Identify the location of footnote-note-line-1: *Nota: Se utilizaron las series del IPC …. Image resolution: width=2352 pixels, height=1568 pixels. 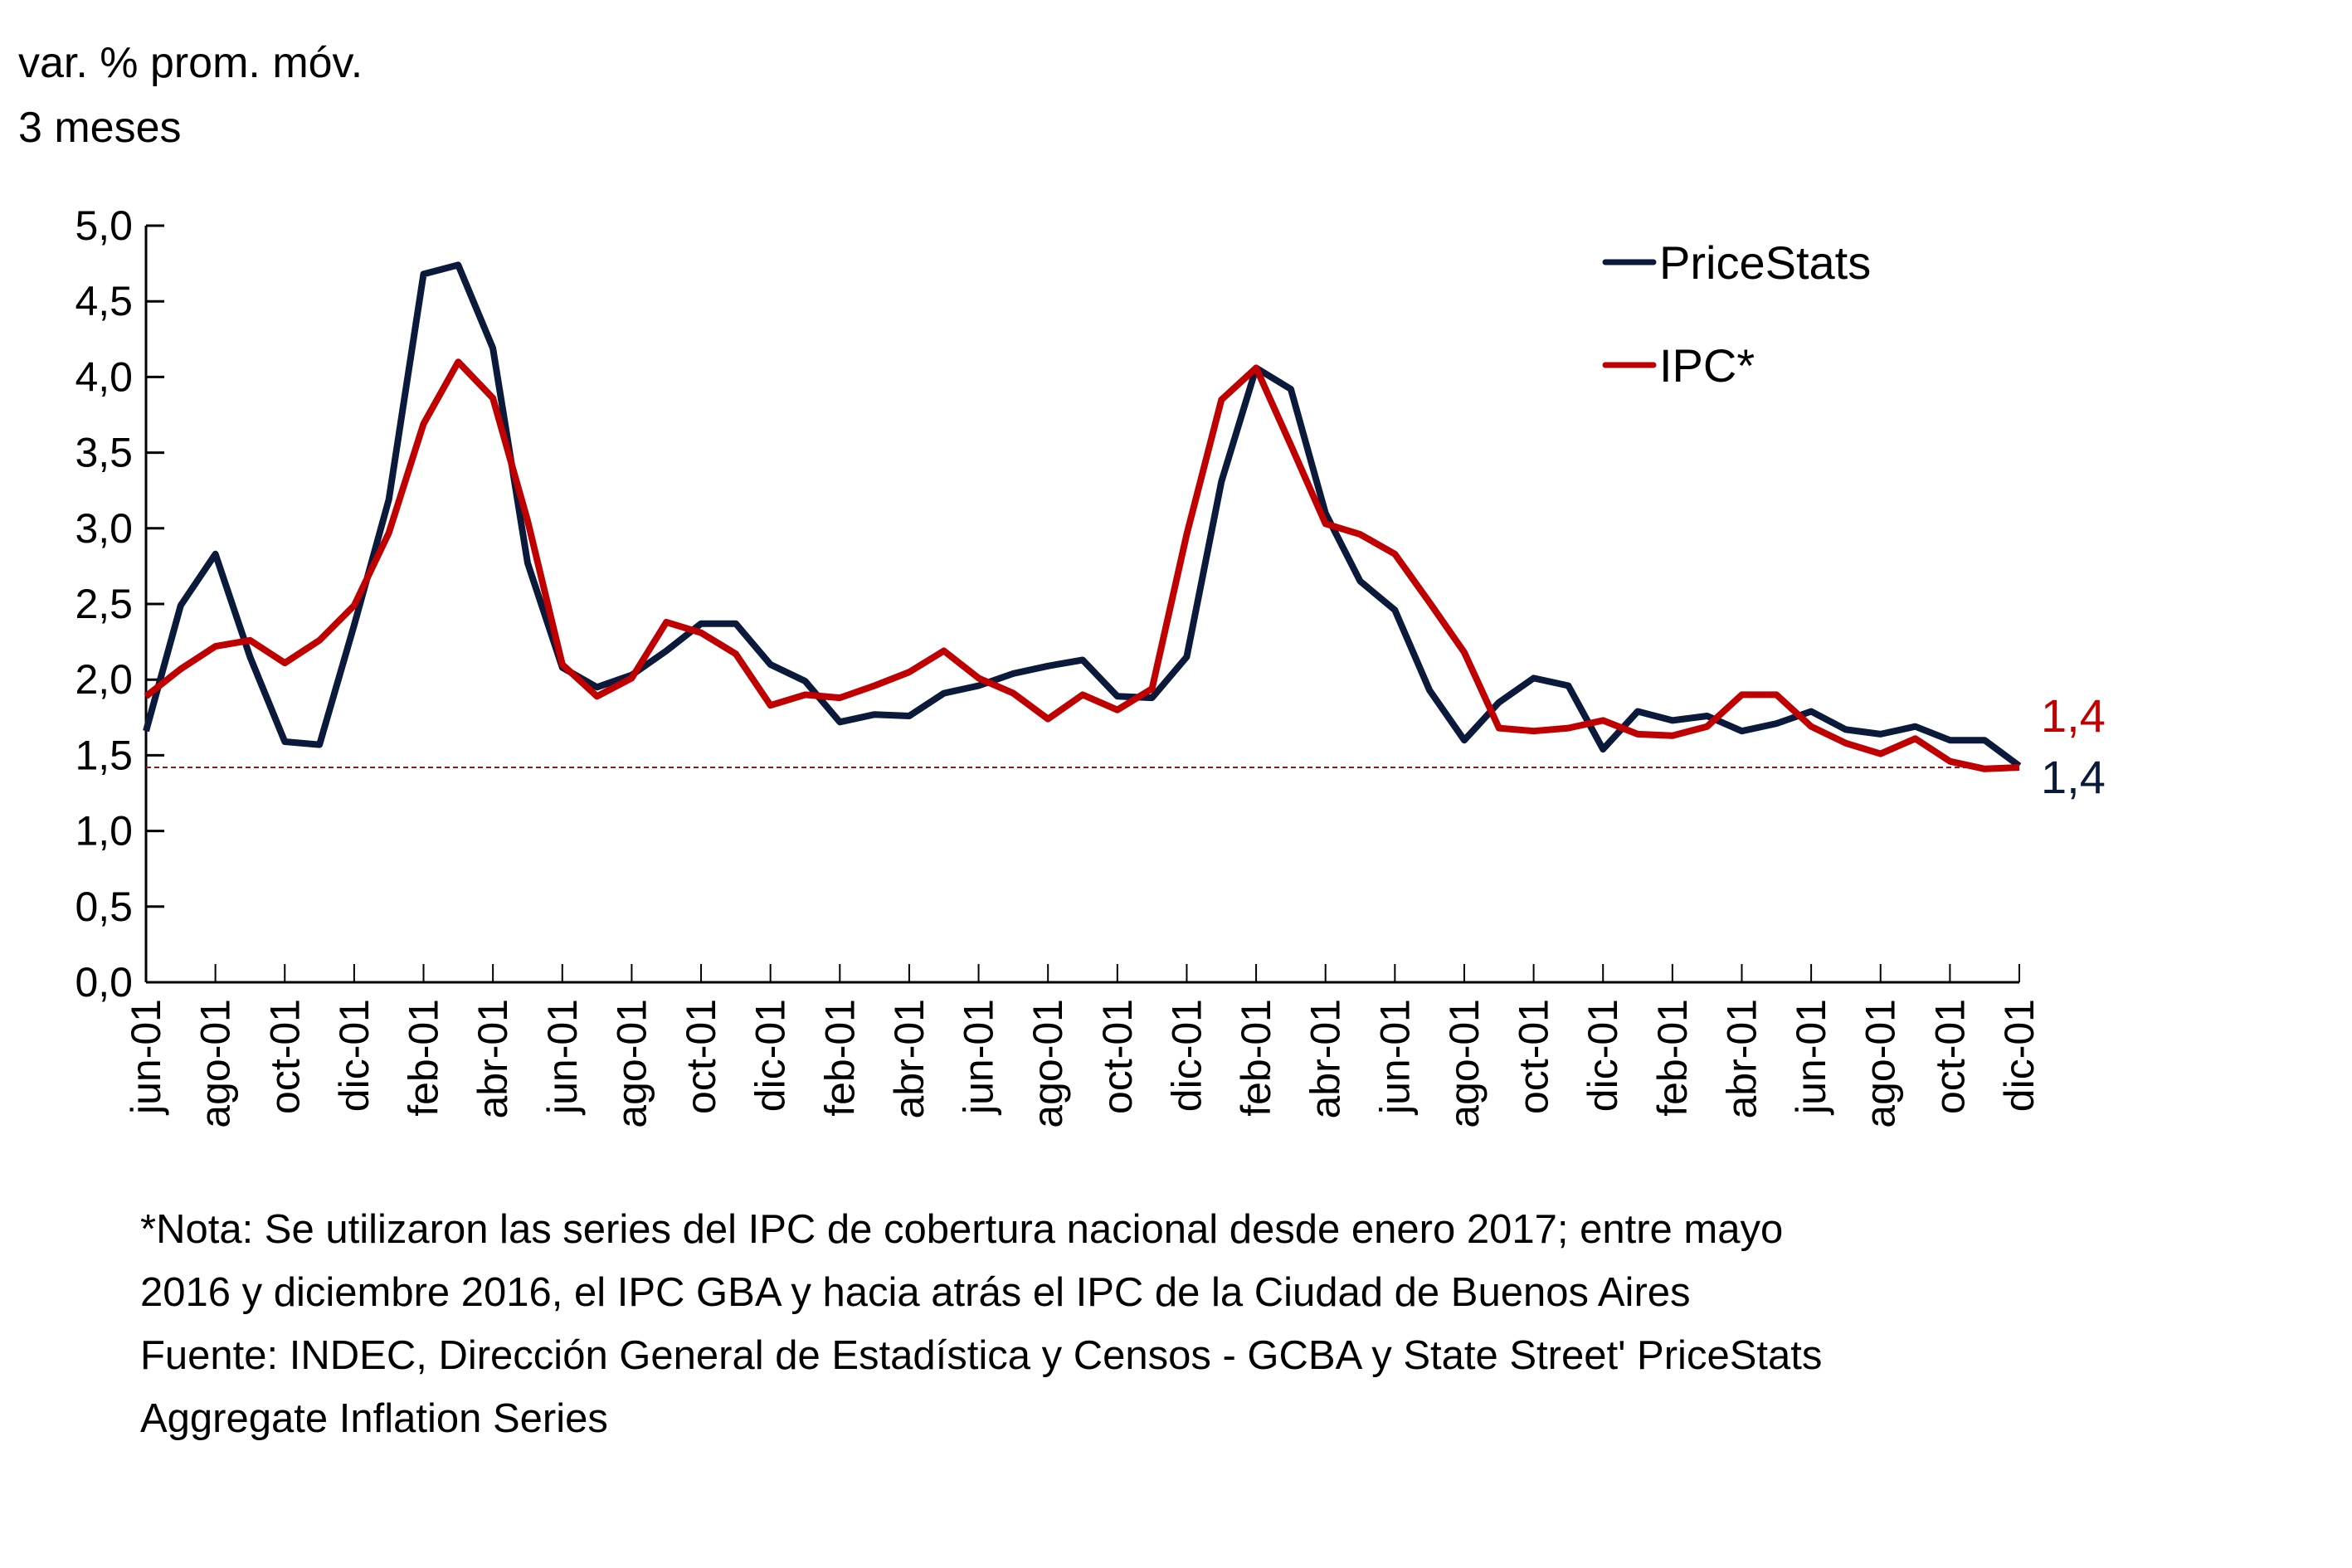
(962, 1229).